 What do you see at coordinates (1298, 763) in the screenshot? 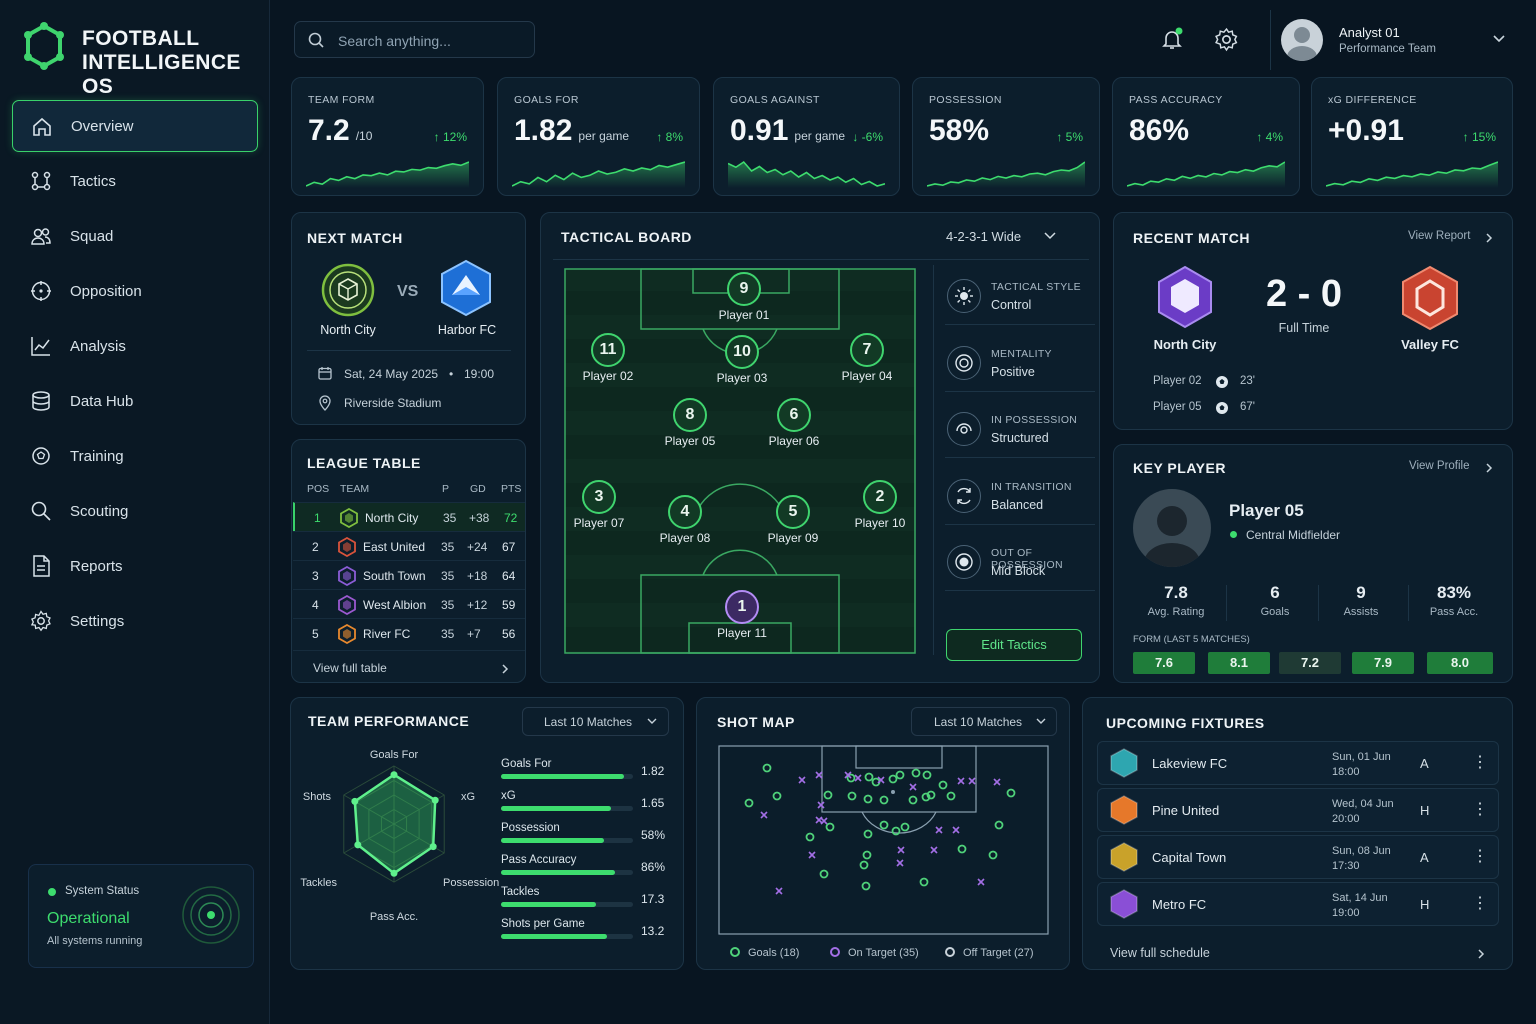
I see `fixture-row: Lakeview FC Sun, 01 Jun 18:00 A ⋮` at bounding box center [1298, 763].